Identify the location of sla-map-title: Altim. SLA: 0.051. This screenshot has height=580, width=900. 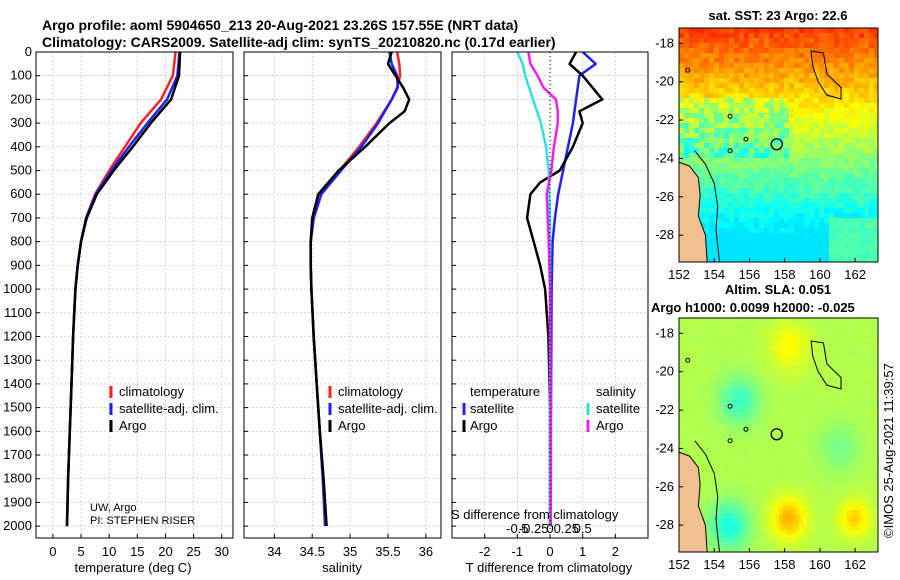
(778, 289).